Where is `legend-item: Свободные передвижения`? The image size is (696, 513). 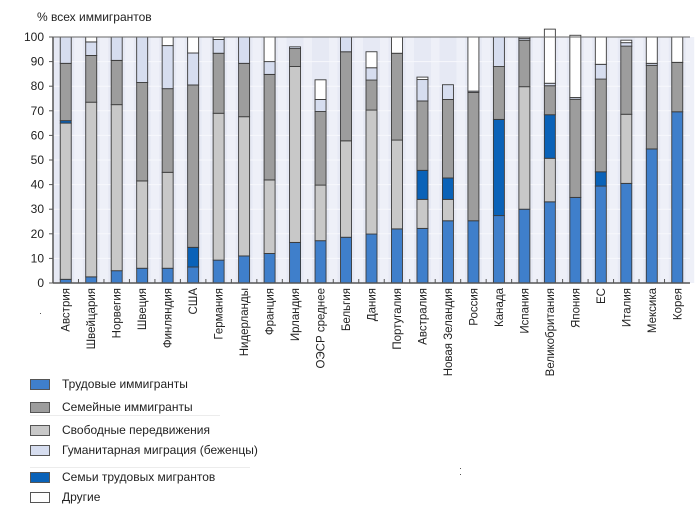
legend-item: Свободные передвижения is located at coordinates (120, 430).